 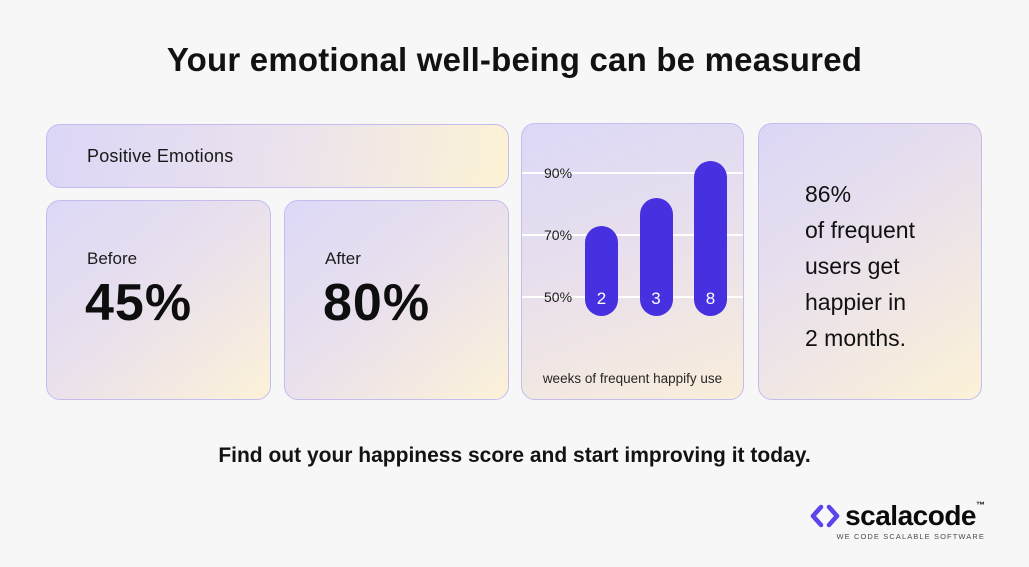 I want to click on before-card: Before 45%, so click(x=158, y=300).